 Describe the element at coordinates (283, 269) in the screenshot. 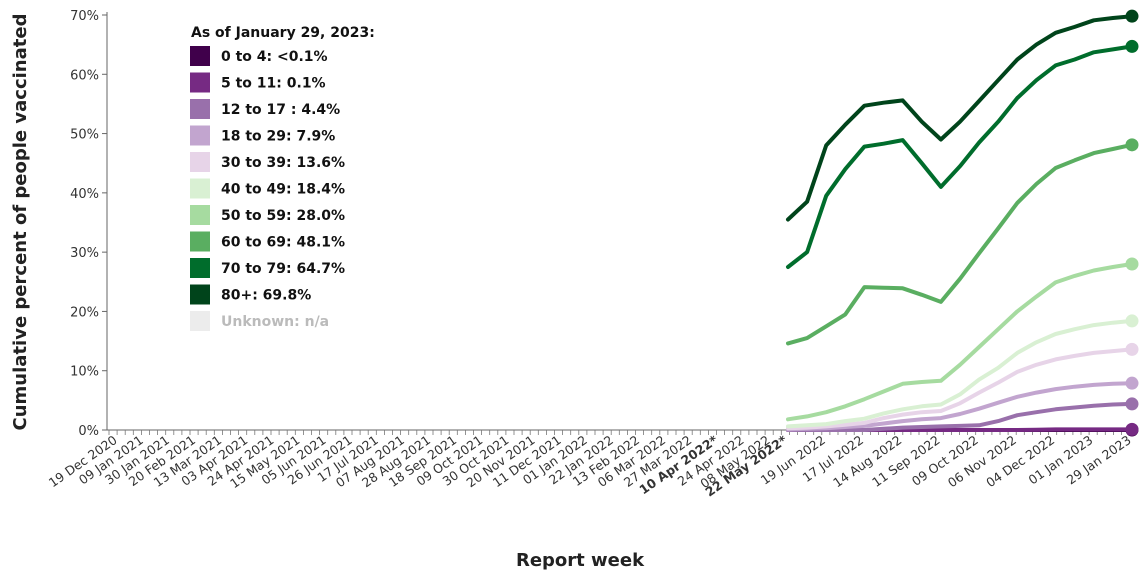

I see `legend-label: 70 to 79: 64.7%` at that location.